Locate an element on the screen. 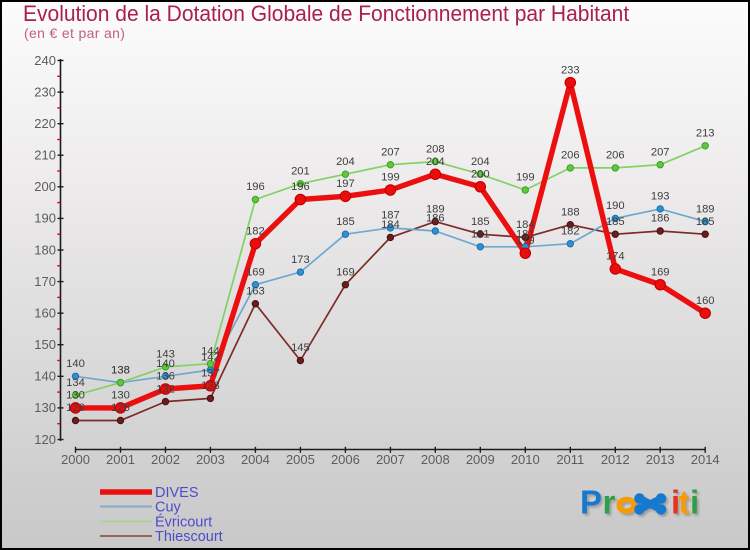  svg-text: 2008 is located at coordinates (435, 459).